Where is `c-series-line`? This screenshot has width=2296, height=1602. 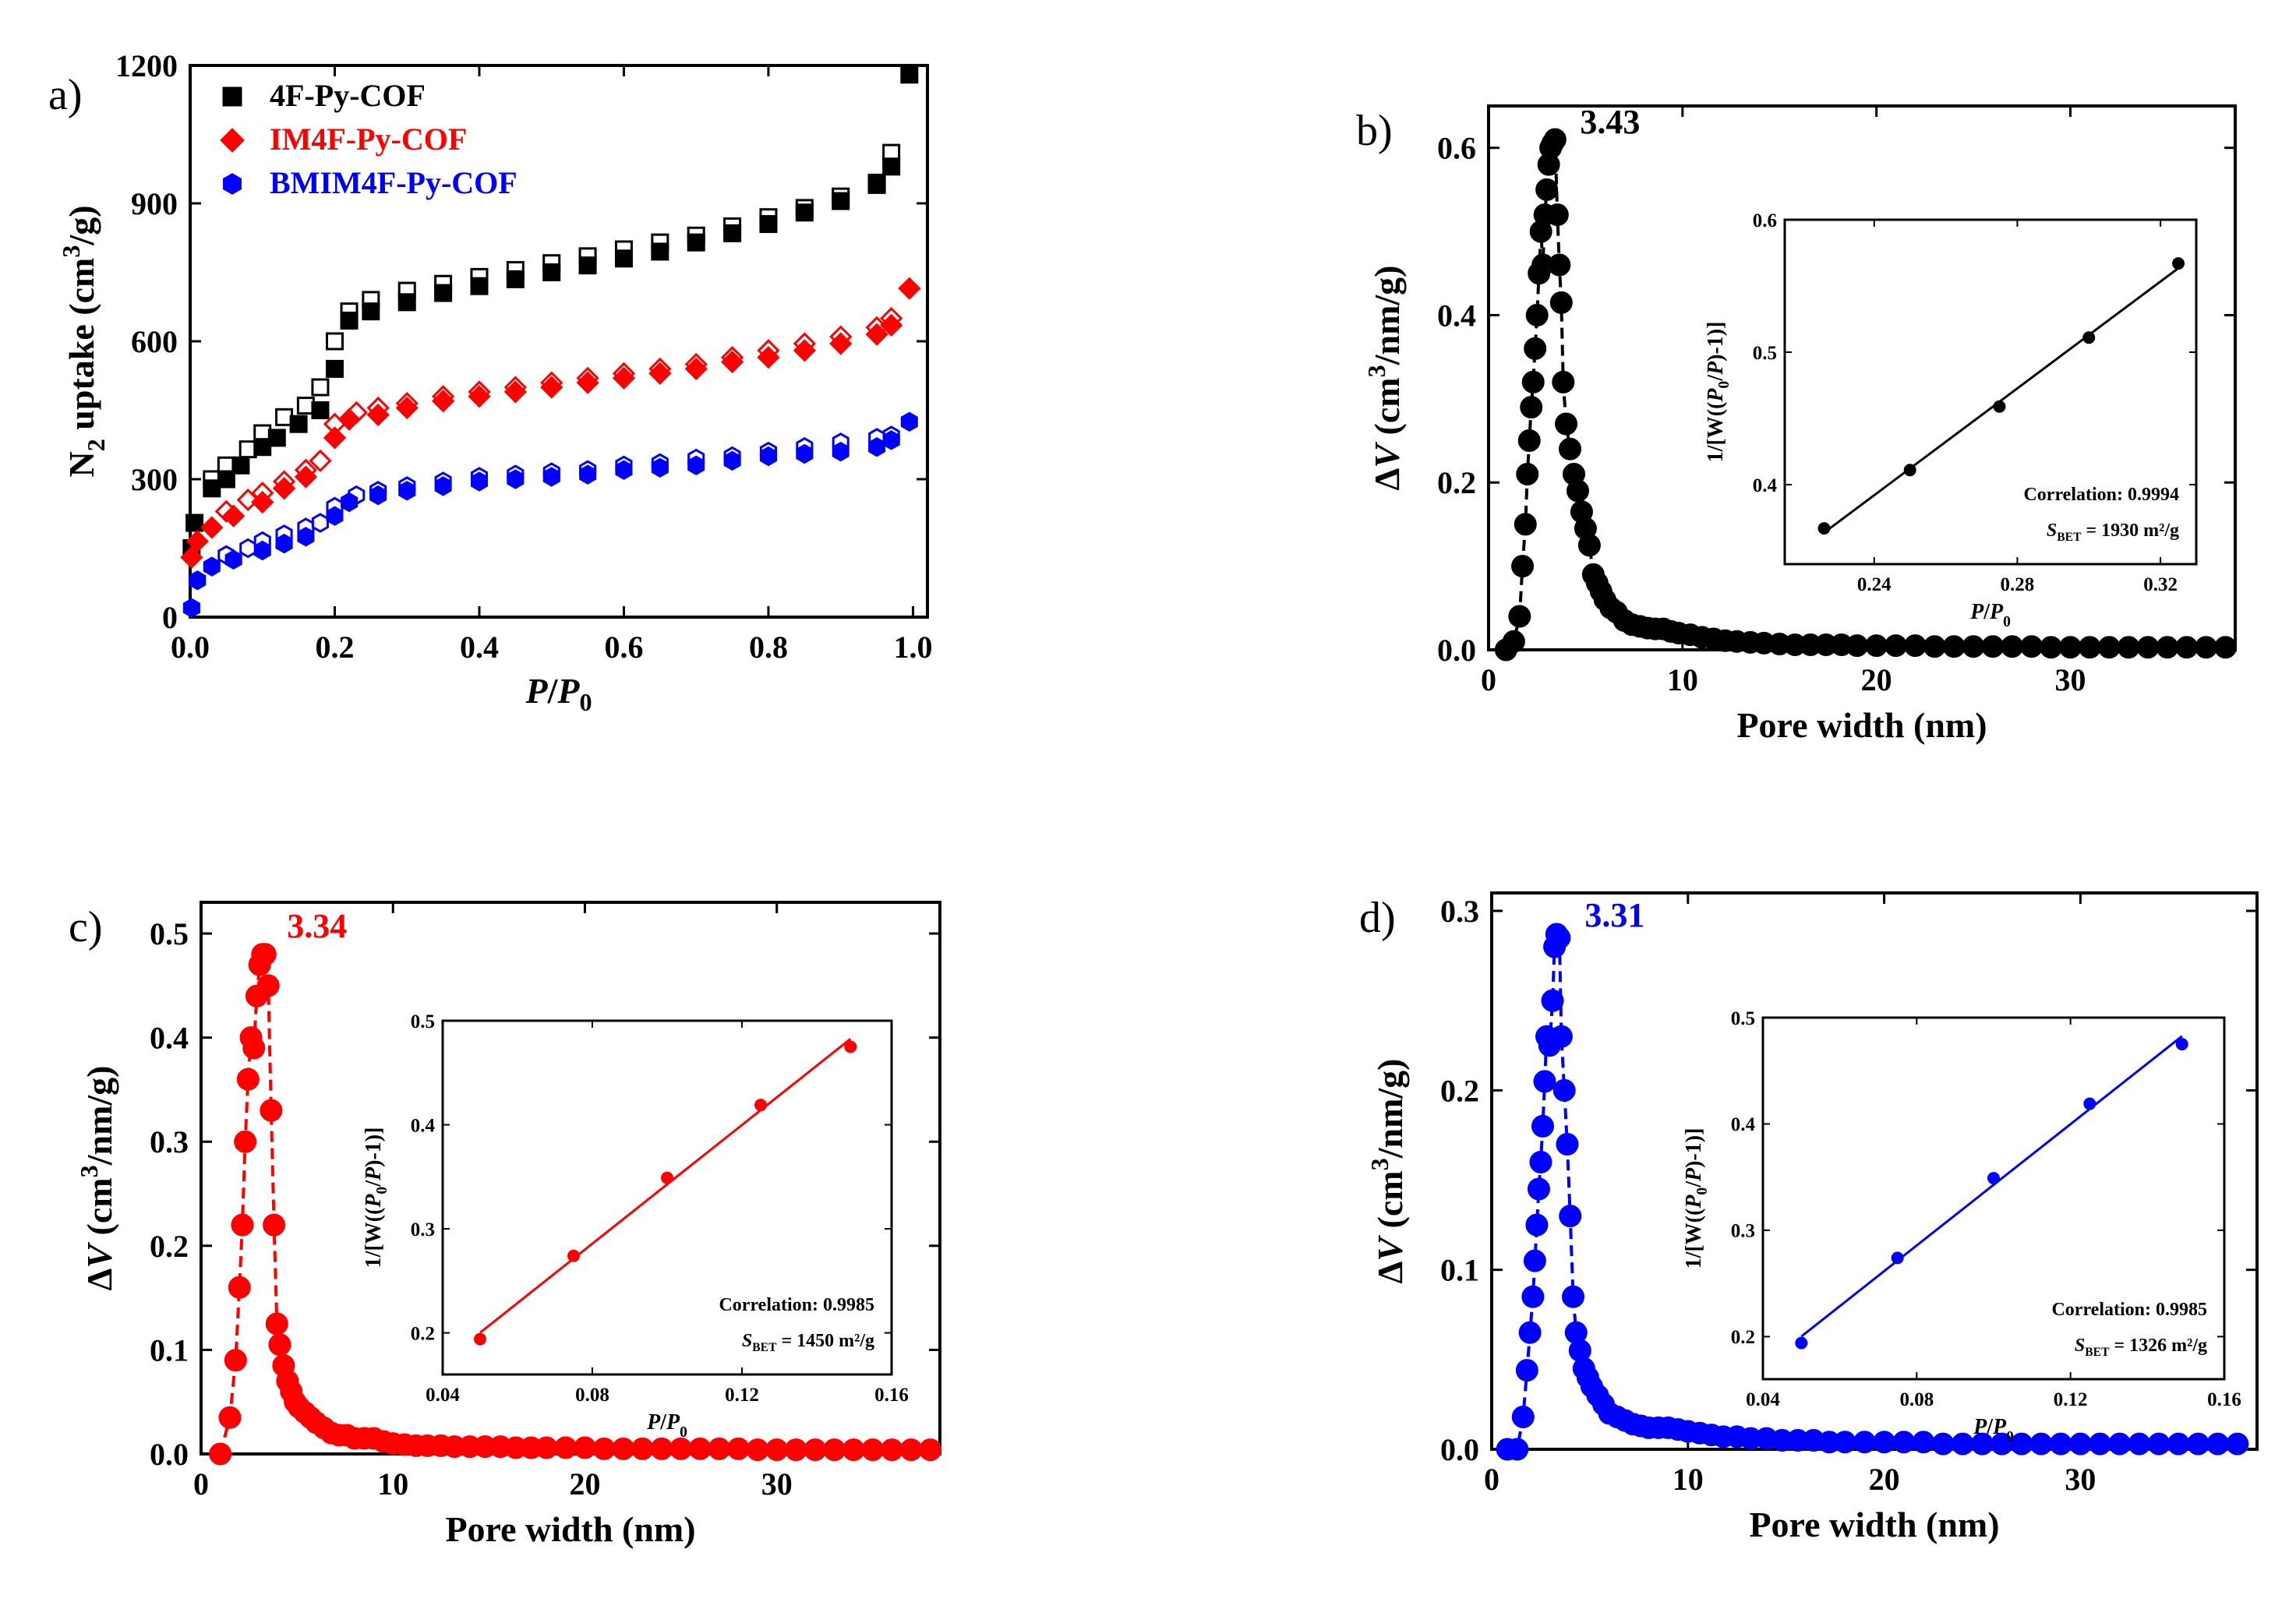
c-series-line is located at coordinates (574, 1203).